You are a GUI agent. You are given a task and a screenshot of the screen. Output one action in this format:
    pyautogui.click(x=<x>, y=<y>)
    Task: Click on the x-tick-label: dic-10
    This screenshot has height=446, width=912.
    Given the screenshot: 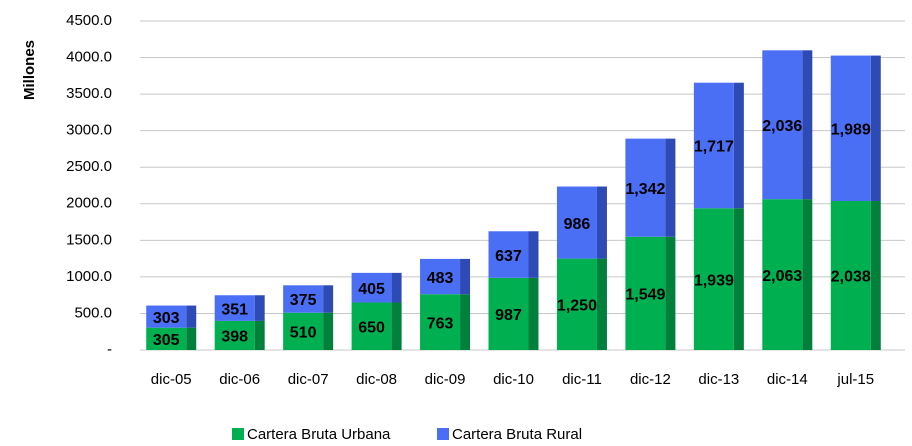 What is the action you would take?
    pyautogui.click(x=513, y=379)
    